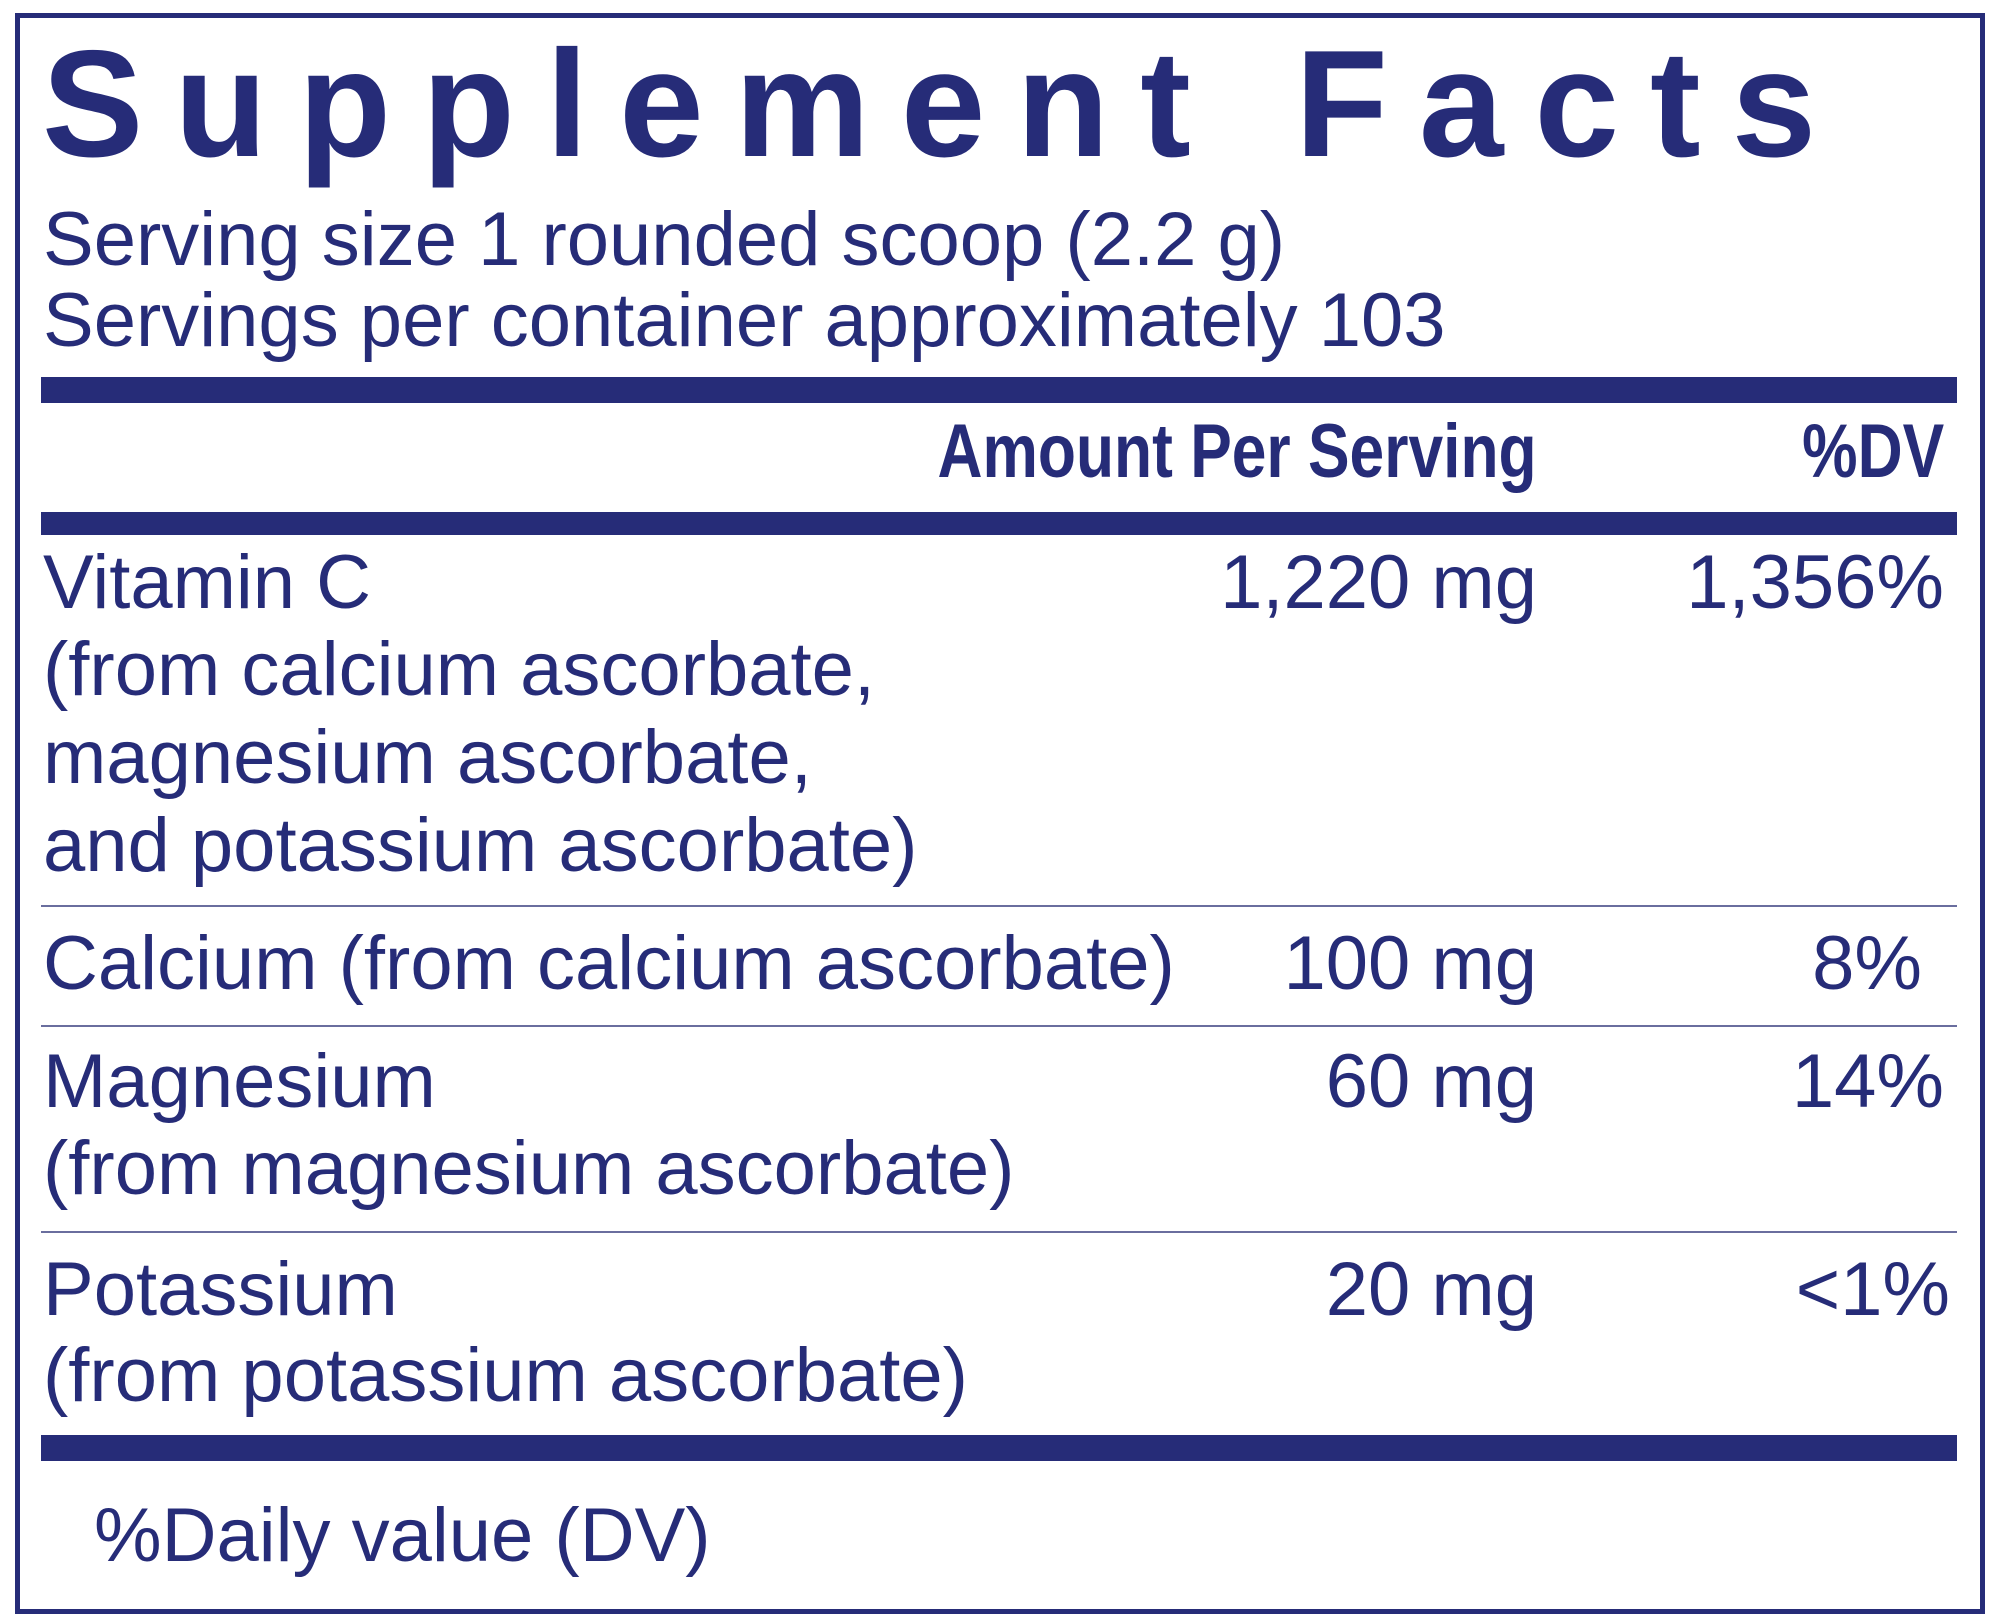  Describe the element at coordinates (1873, 451) in the screenshot. I see `header-dv: %DV` at that location.